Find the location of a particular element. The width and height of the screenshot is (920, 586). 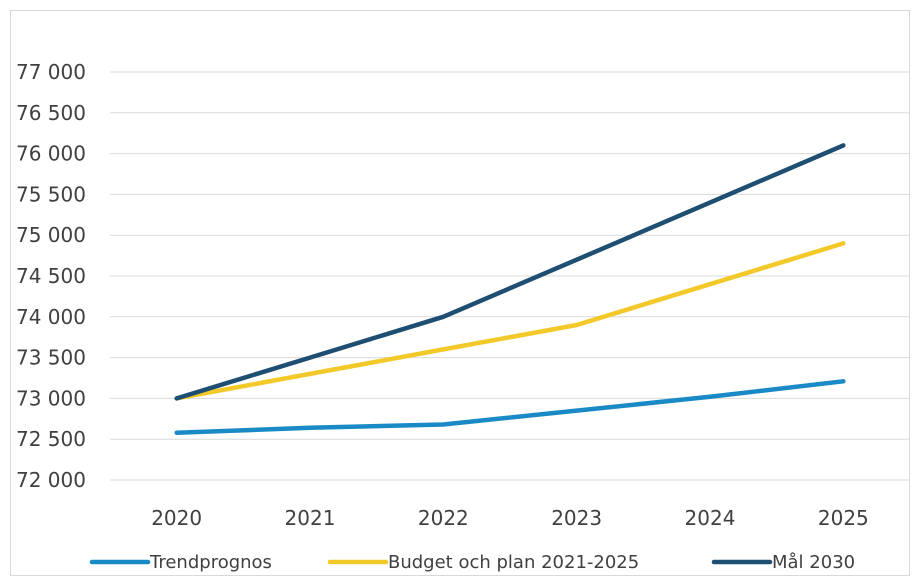

x-tick-label: 2024 is located at coordinates (710, 518).